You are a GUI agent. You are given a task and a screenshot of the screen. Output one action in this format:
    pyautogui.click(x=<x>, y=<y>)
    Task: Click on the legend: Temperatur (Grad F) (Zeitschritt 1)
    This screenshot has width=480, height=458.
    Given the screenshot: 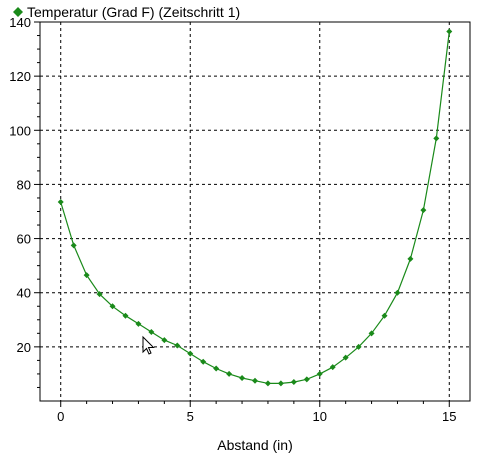 What is the action you would take?
    pyautogui.click(x=126, y=12)
    